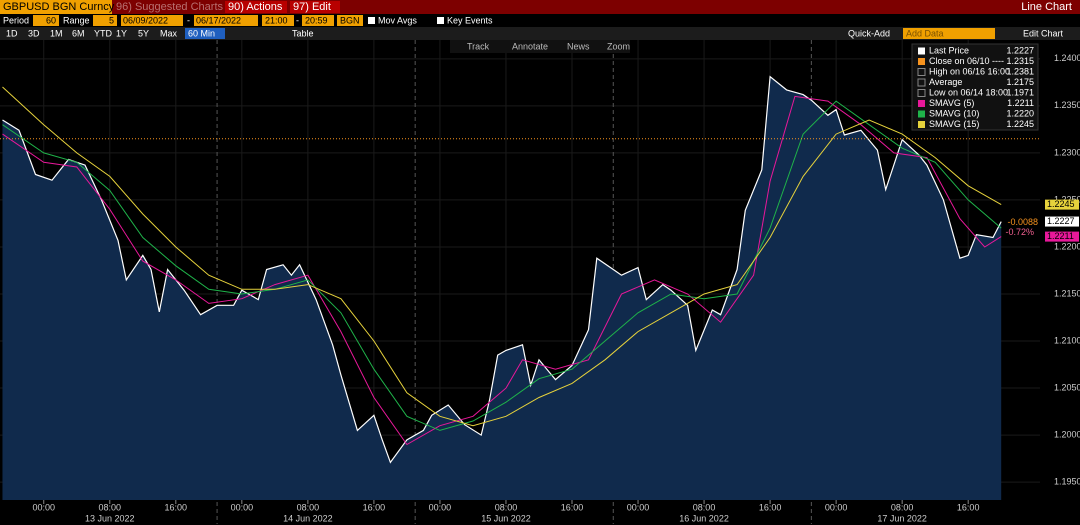  Describe the element at coordinates (312, 7) in the screenshot. I see `edit: 97) Edit` at that location.